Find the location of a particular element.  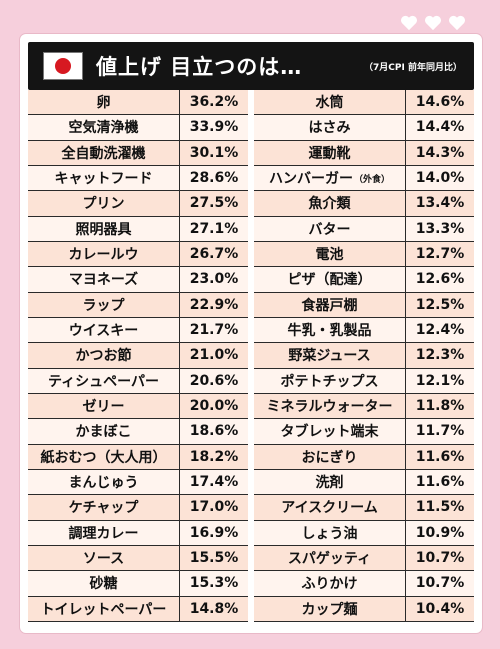

item-value: 15.3% is located at coordinates (214, 583).